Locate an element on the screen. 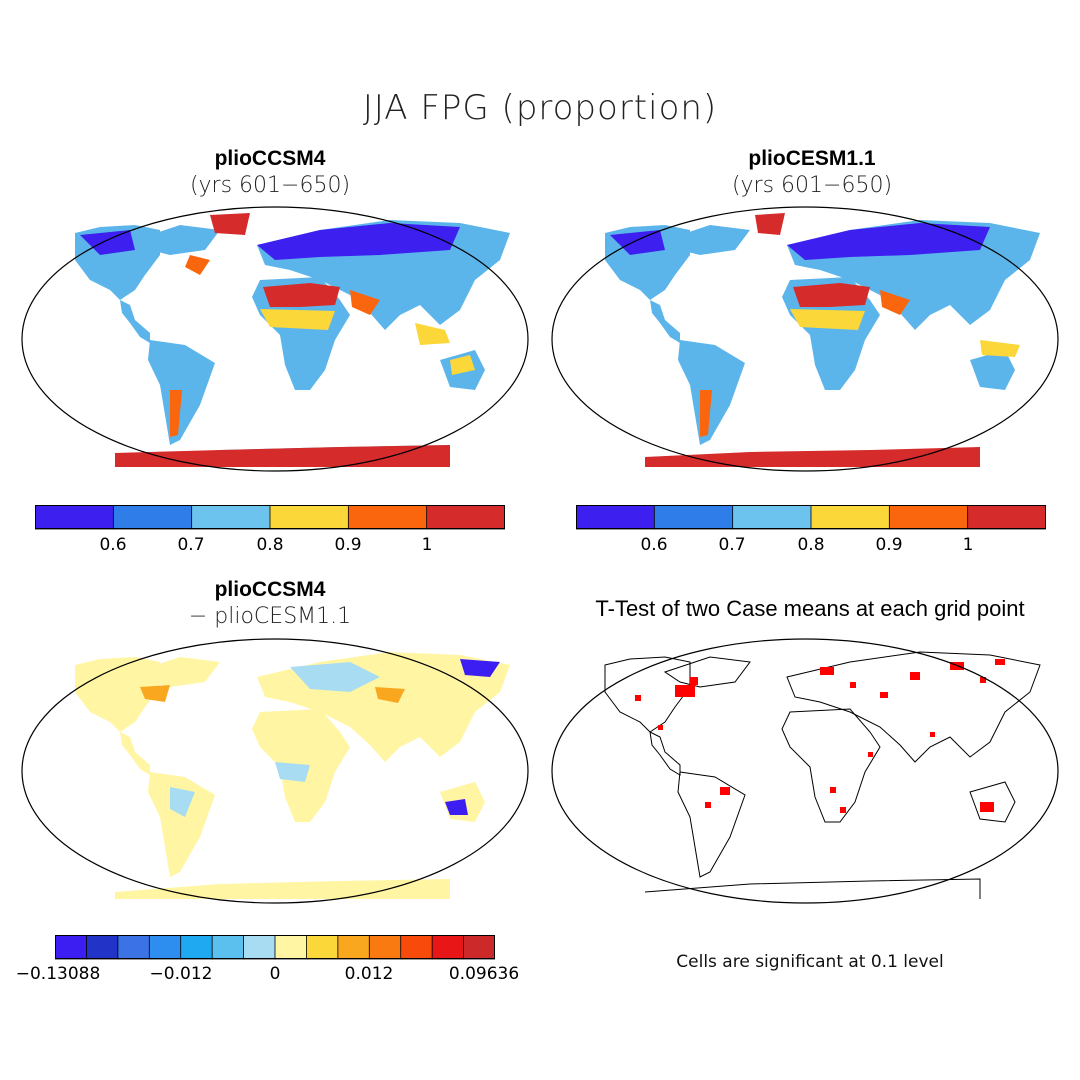  map-panel-ttest is located at coordinates (805, 771).